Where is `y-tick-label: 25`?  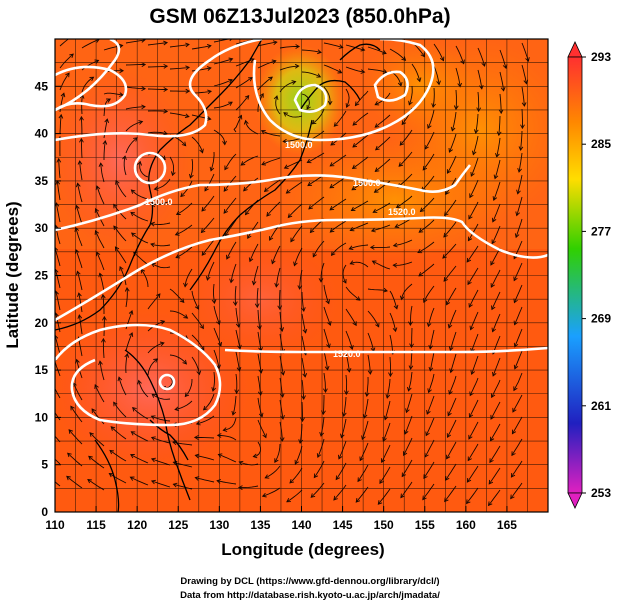 y-tick-label: 25 is located at coordinates (42, 276).